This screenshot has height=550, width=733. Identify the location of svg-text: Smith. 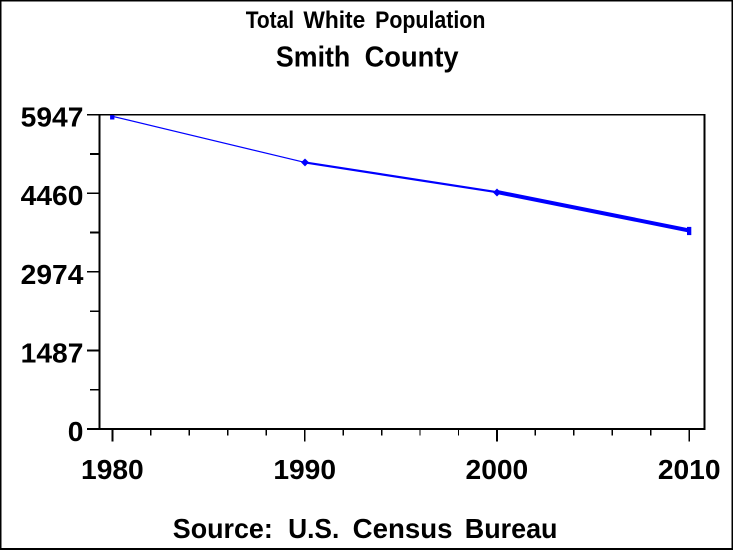
(313, 58).